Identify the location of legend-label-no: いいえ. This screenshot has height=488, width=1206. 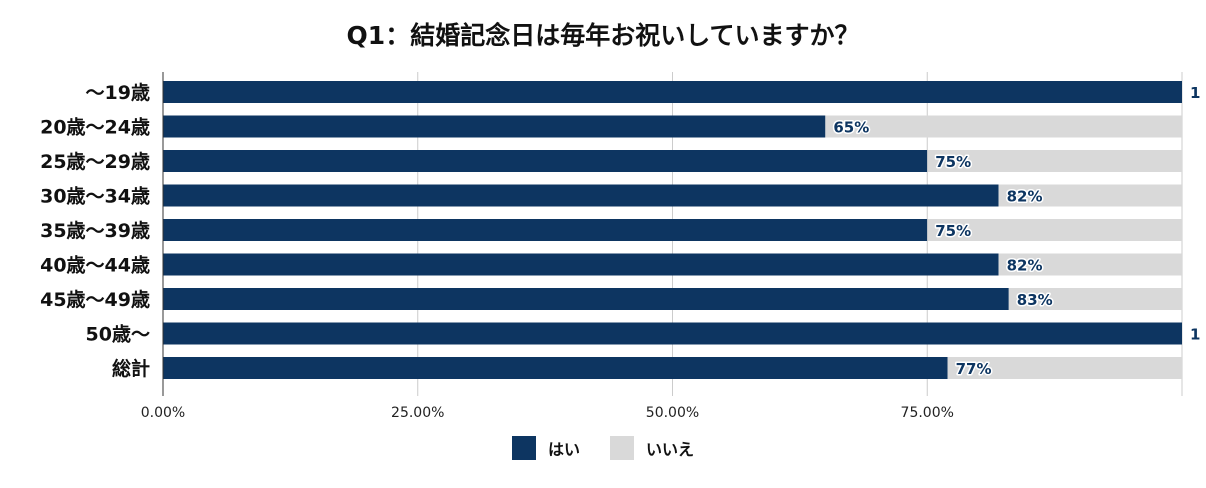
(670, 449).